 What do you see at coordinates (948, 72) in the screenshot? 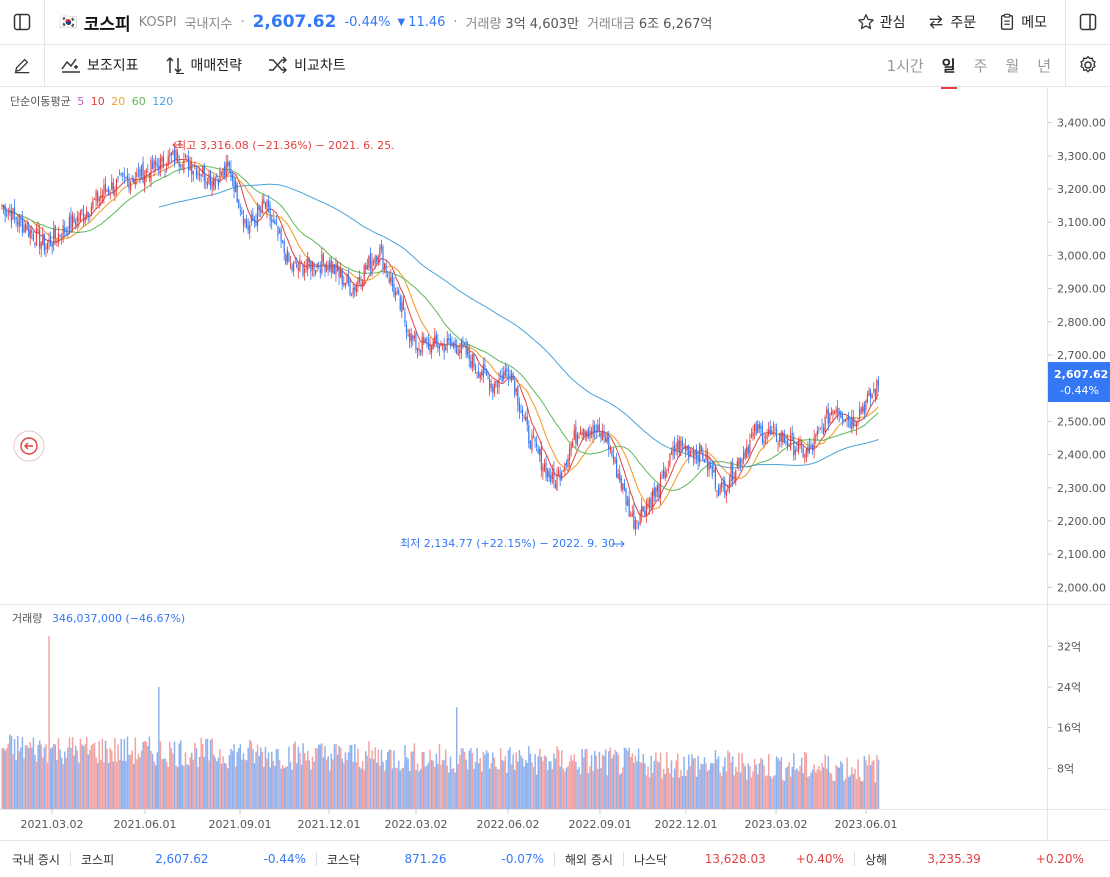
I see `period-day: 일` at bounding box center [948, 72].